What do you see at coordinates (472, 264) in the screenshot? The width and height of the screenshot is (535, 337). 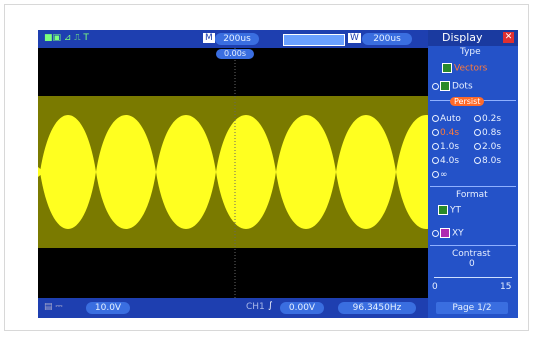 I see `contrast-value: 0` at bounding box center [472, 264].